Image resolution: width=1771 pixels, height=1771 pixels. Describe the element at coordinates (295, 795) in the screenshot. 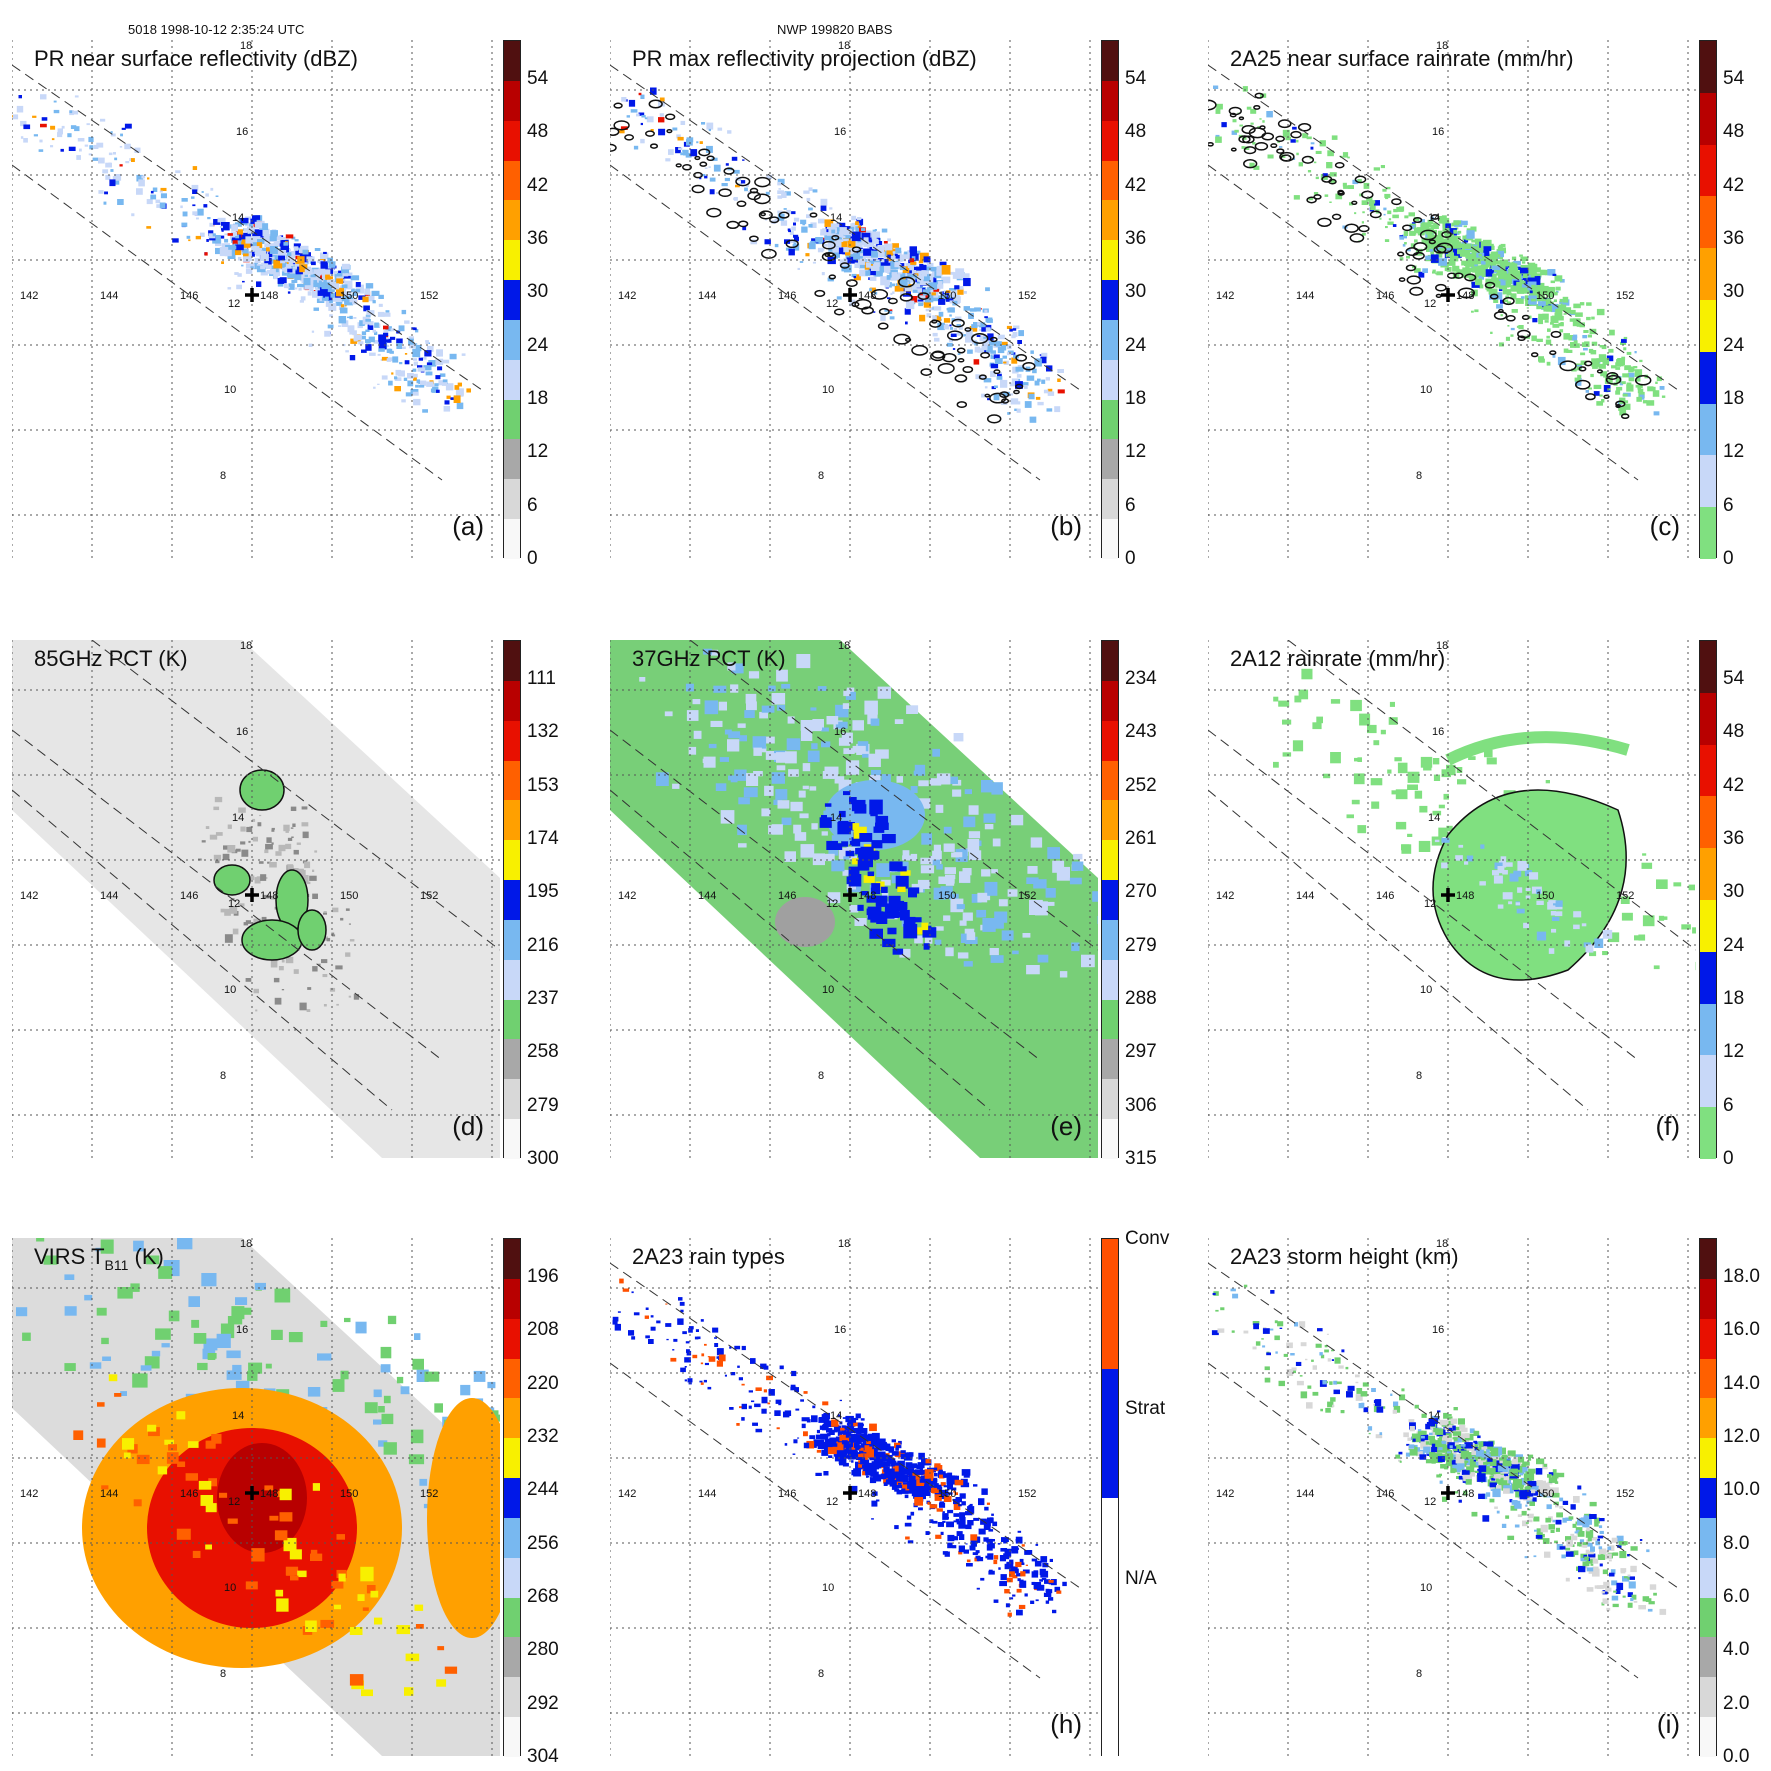

I see `pr-swath-edge` at that location.